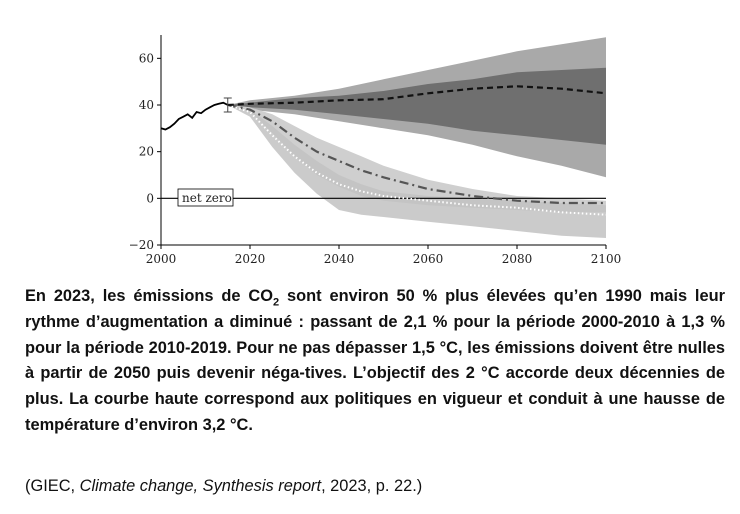 This screenshot has width=740, height=514. What do you see at coordinates (146, 152) in the screenshot?
I see `y-tick-label: 20` at bounding box center [146, 152].